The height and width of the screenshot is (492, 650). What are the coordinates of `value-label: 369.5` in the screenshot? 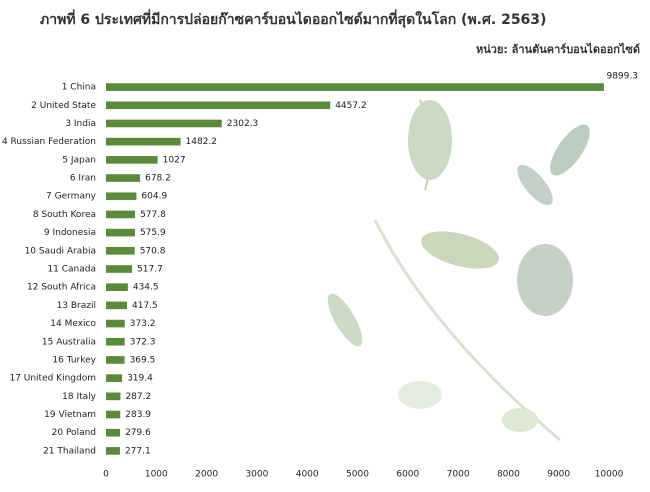 It's located at (143, 360).